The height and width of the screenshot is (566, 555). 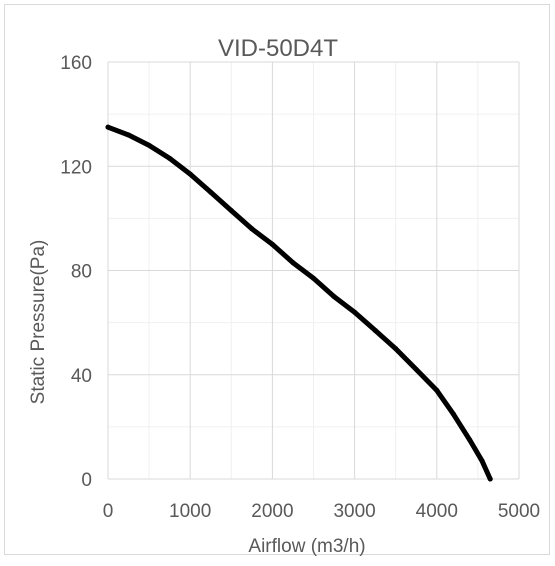 I want to click on x-axis-label: Airflow (m3/h), so click(x=306, y=546).